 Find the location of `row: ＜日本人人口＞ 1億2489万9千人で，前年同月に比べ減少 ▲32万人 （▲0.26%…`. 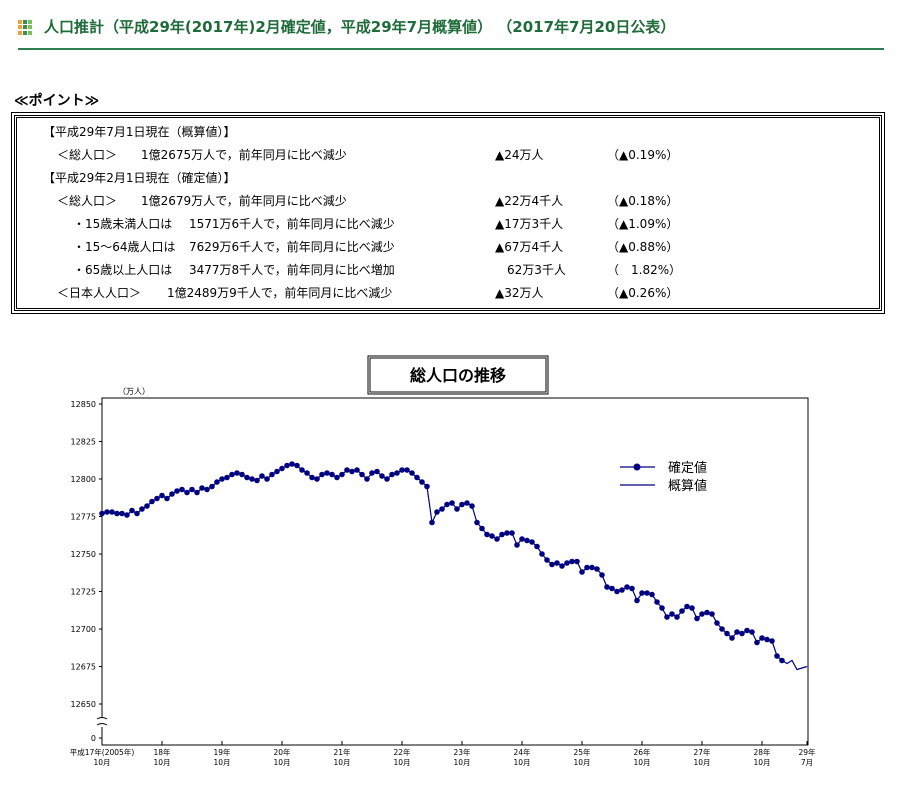

row: ＜日本人人口＞ 1億2489万9千人で，前年同月に比べ減少 ▲32万人 （▲0.26%… is located at coordinates (448, 294).